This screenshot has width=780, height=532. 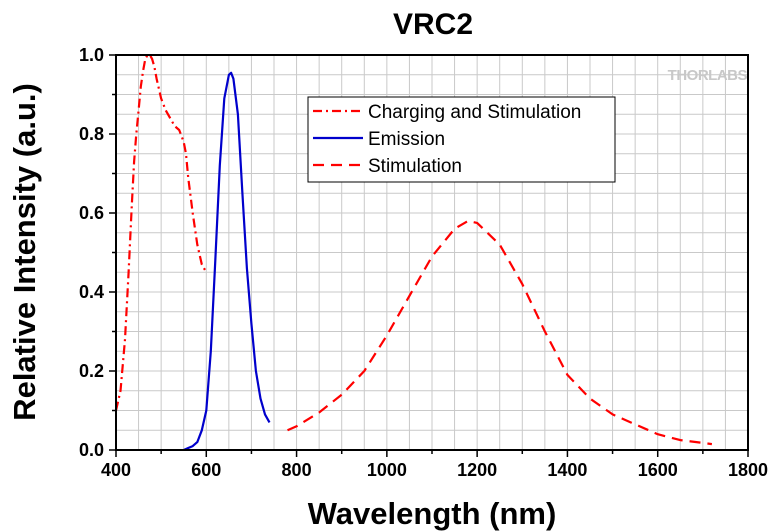 What do you see at coordinates (161, 232) in the screenshot?
I see `series-line-charging-and-stimulation` at bounding box center [161, 232].